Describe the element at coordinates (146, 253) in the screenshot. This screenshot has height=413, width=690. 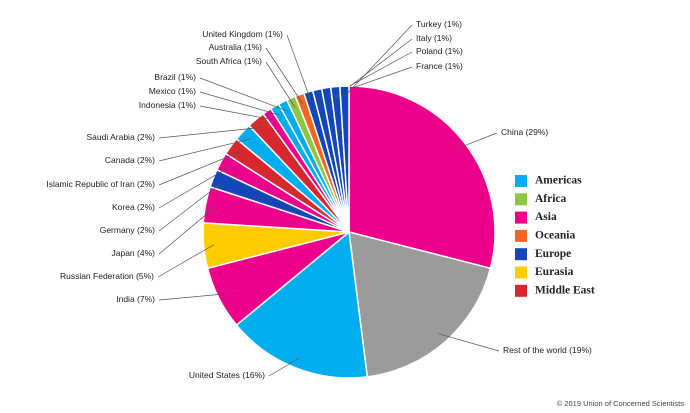
I see `slice-value-label: (4%)` at that location.